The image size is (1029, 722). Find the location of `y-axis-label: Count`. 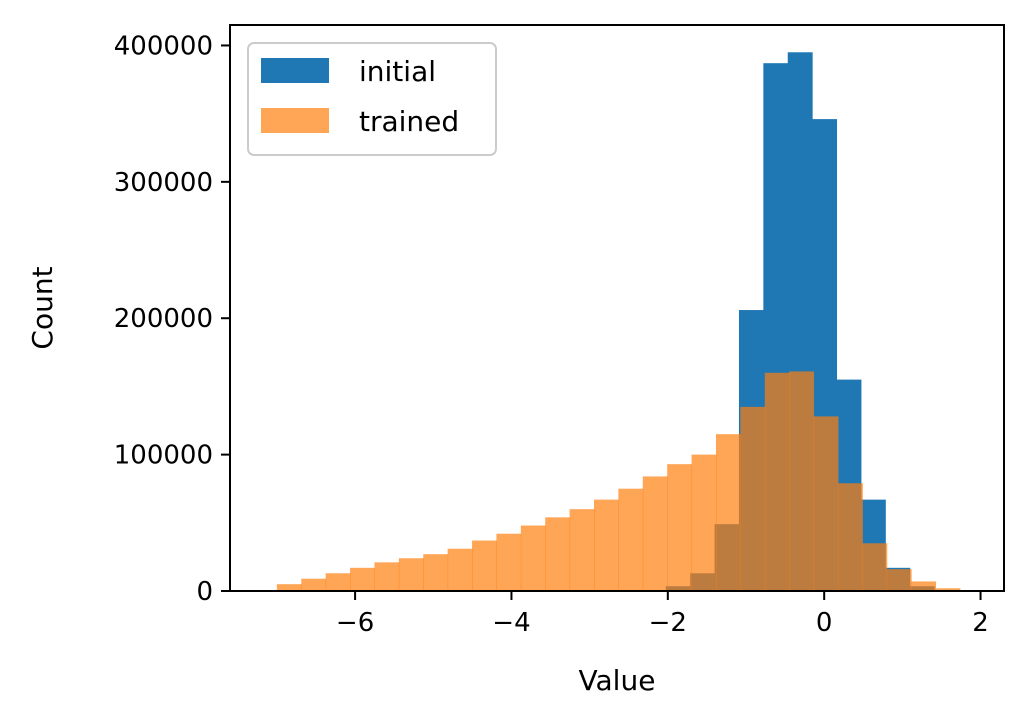

y-axis-label: Count is located at coordinates (42, 307).